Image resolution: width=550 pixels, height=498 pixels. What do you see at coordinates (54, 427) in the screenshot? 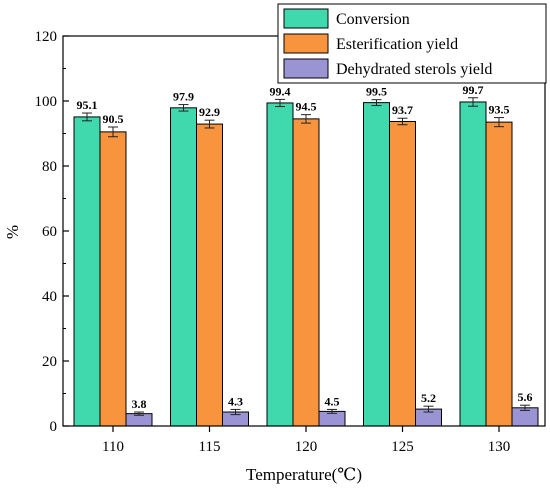
I see `y-tick-label-0: 0` at bounding box center [54, 427].